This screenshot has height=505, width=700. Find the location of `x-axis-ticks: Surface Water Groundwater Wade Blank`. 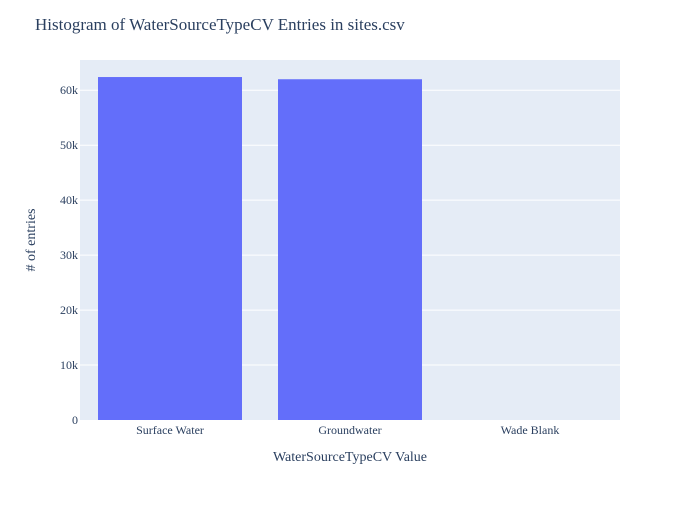

x-axis-ticks: Surface Water Groundwater Wade Blank is located at coordinates (347, 430).